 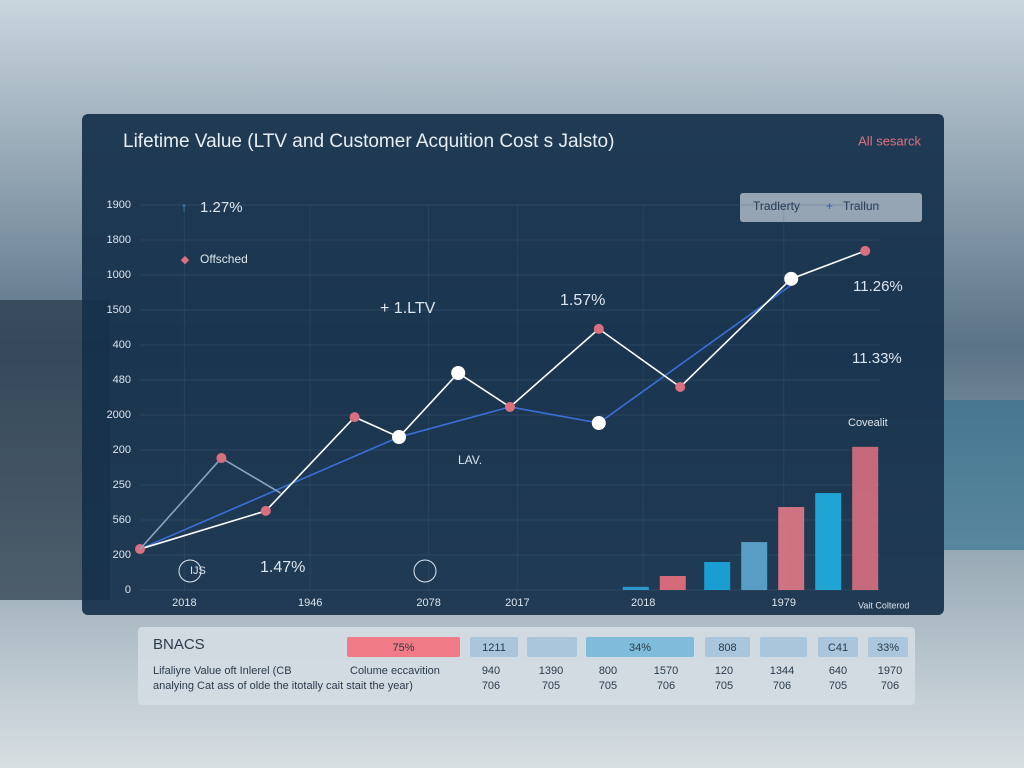 I want to click on y-tick-label: 1500, so click(x=119, y=310).